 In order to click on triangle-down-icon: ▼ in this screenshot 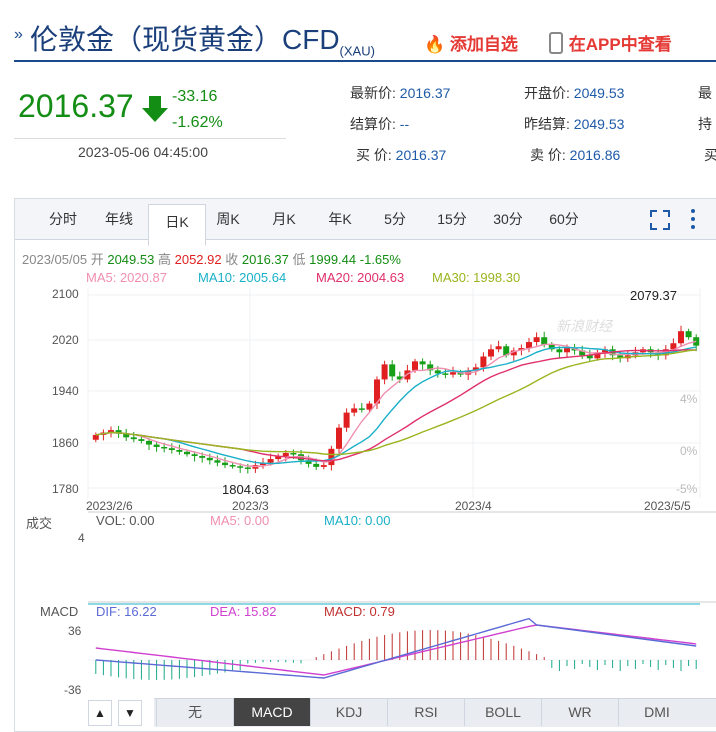, I will do `click(130, 713)`.